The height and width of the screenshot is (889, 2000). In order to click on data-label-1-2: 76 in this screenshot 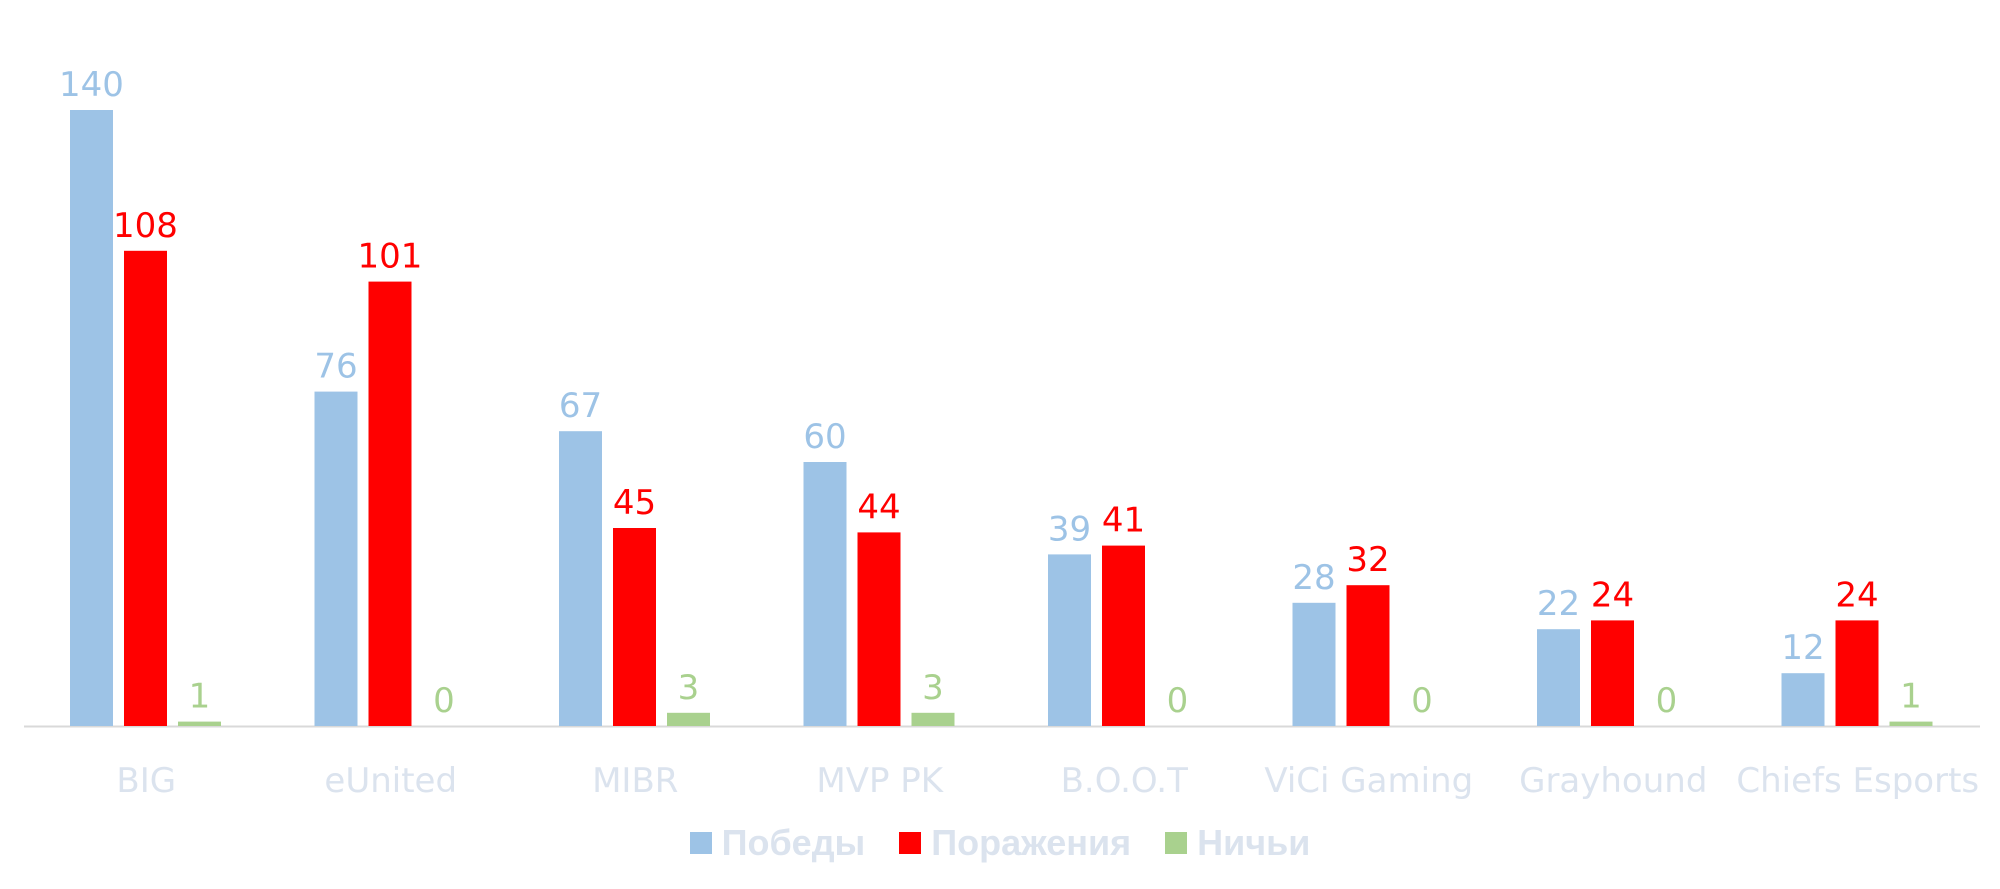, I will do `click(335, 367)`.